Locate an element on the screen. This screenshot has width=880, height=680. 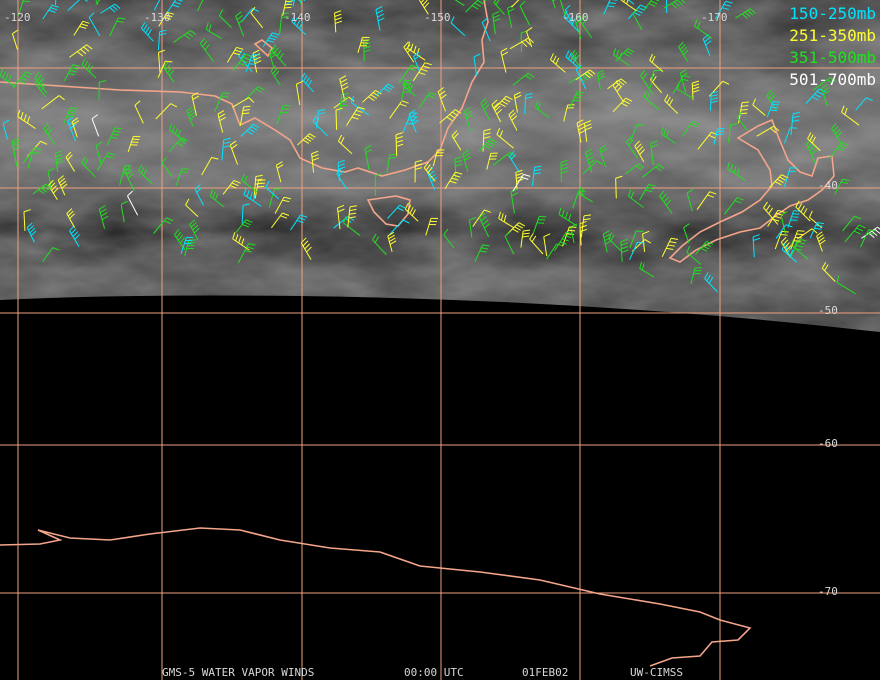
footer-text: 00:00 UTC is located at coordinates (434, 672).